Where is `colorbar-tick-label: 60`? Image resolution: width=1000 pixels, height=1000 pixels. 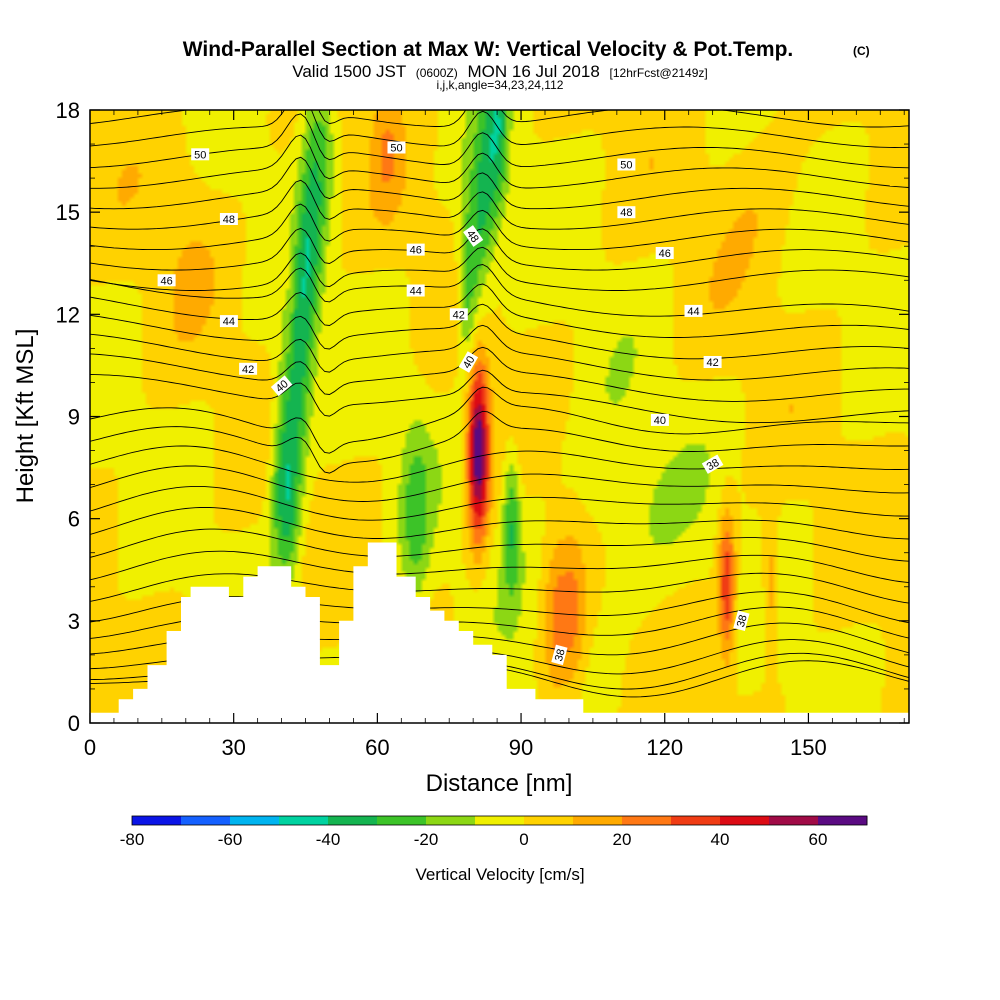
colorbar-tick-label: 60 is located at coordinates (818, 839).